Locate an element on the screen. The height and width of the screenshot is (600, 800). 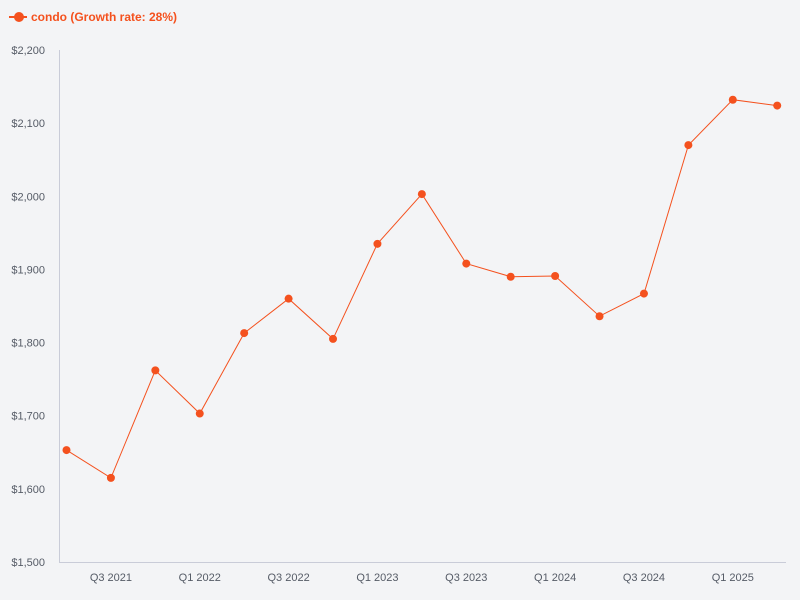
x-tick-label: Q3 2021 is located at coordinates (111, 578).